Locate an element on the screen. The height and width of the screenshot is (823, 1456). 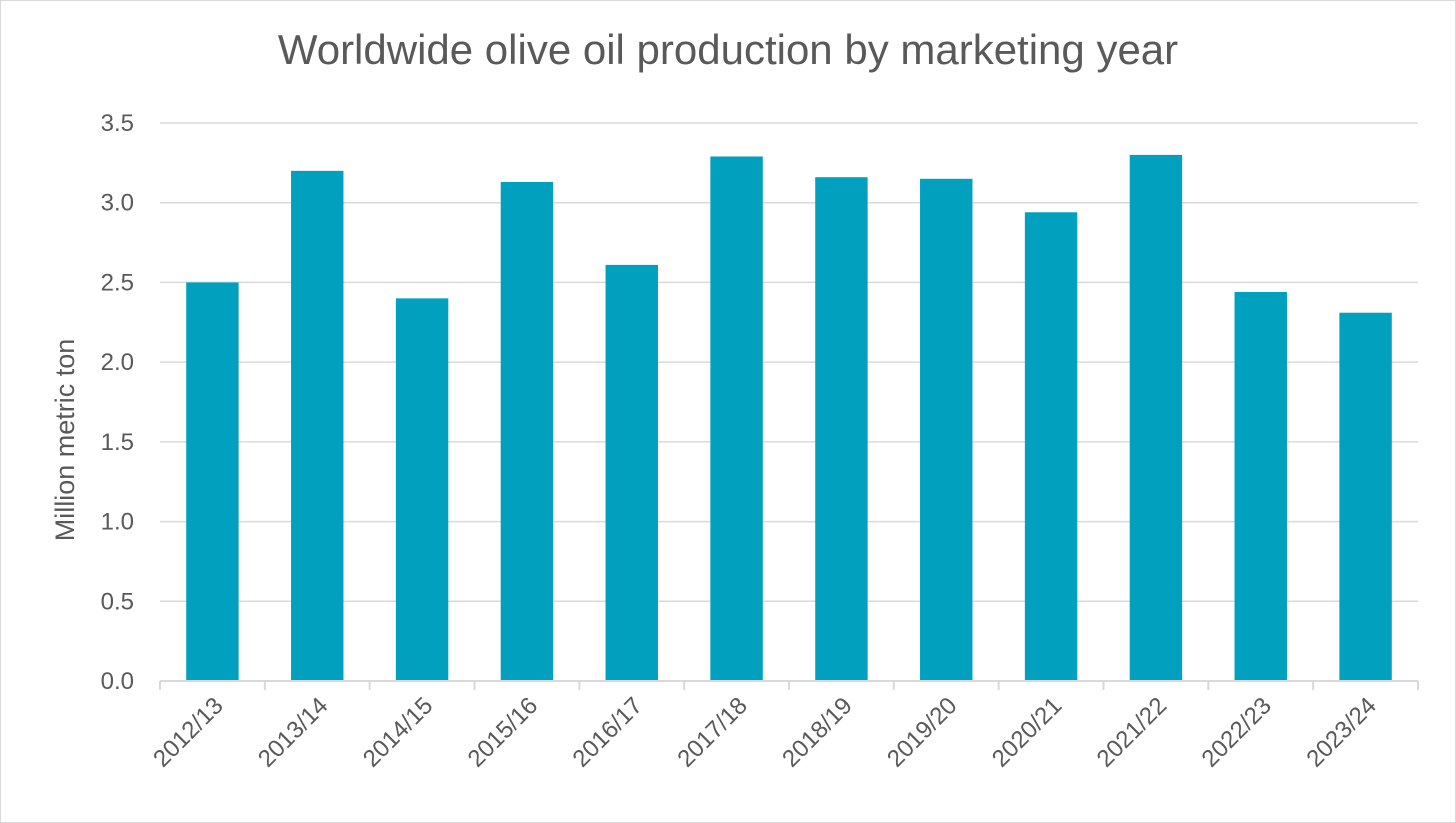
y-axis-title: Million metric ton is located at coordinates (65, 440).